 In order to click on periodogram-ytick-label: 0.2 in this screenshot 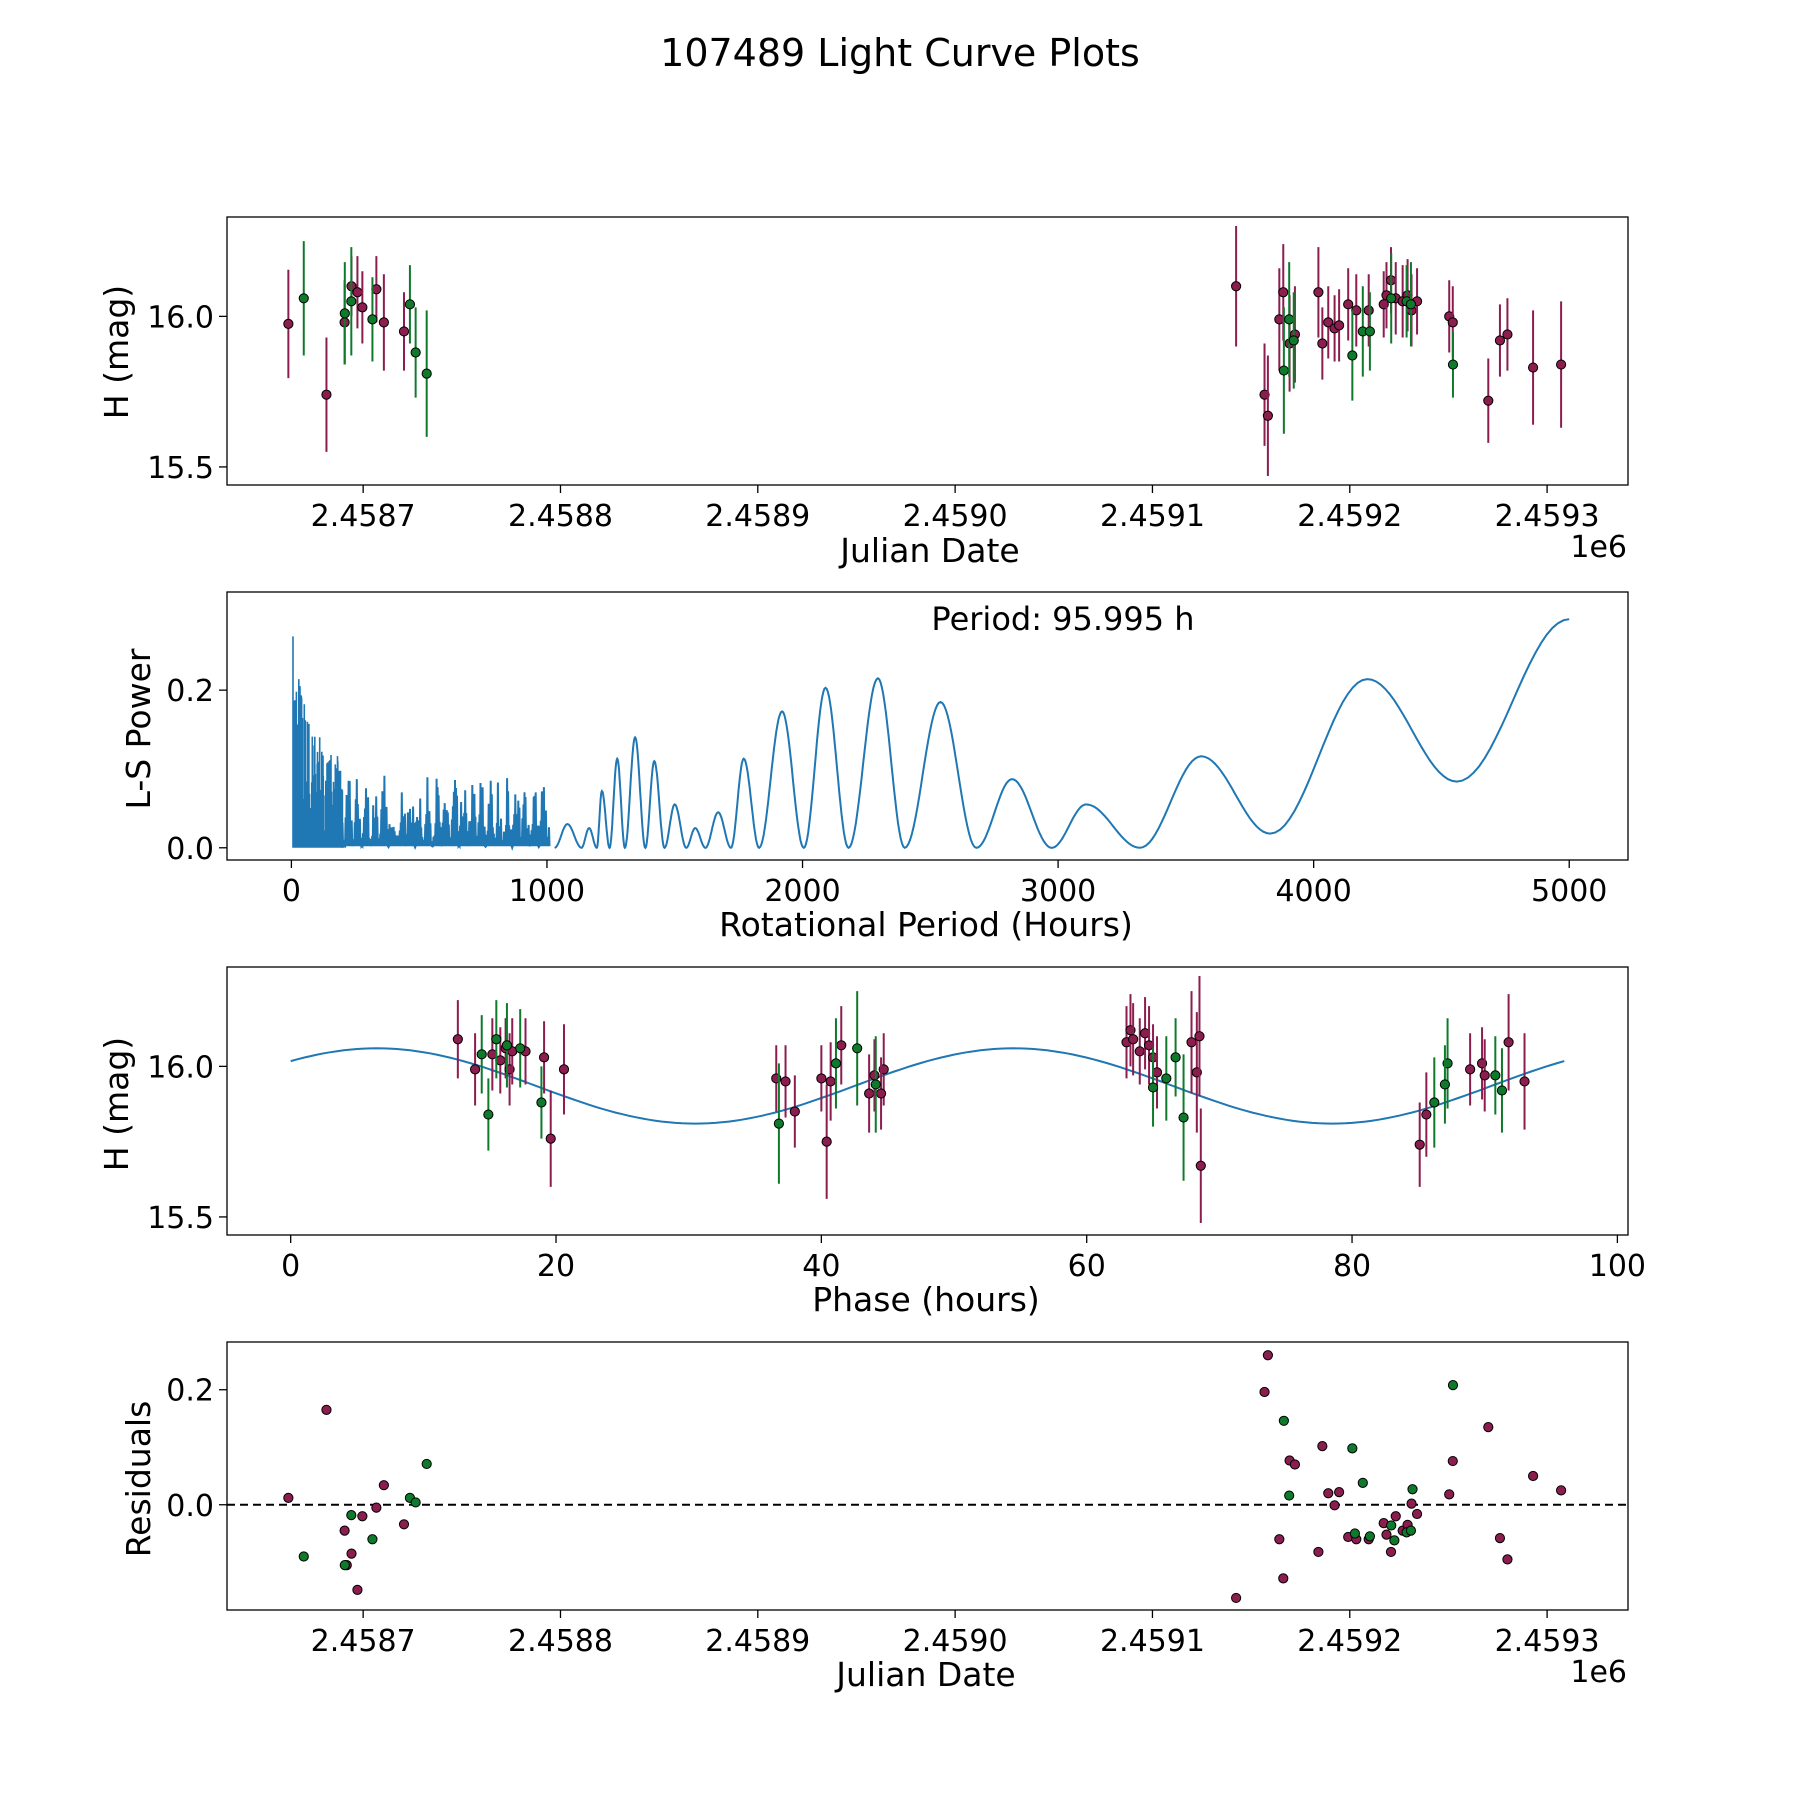, I will do `click(190, 691)`.